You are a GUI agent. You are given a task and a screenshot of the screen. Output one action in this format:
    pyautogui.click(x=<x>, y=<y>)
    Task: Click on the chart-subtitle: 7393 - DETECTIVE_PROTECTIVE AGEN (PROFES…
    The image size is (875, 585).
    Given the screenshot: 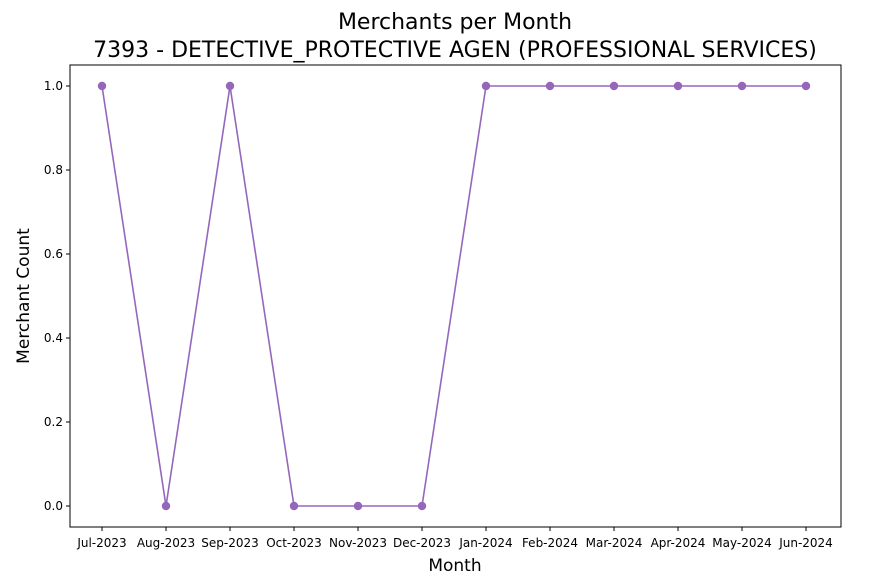 What is the action you would take?
    pyautogui.click(x=455, y=50)
    